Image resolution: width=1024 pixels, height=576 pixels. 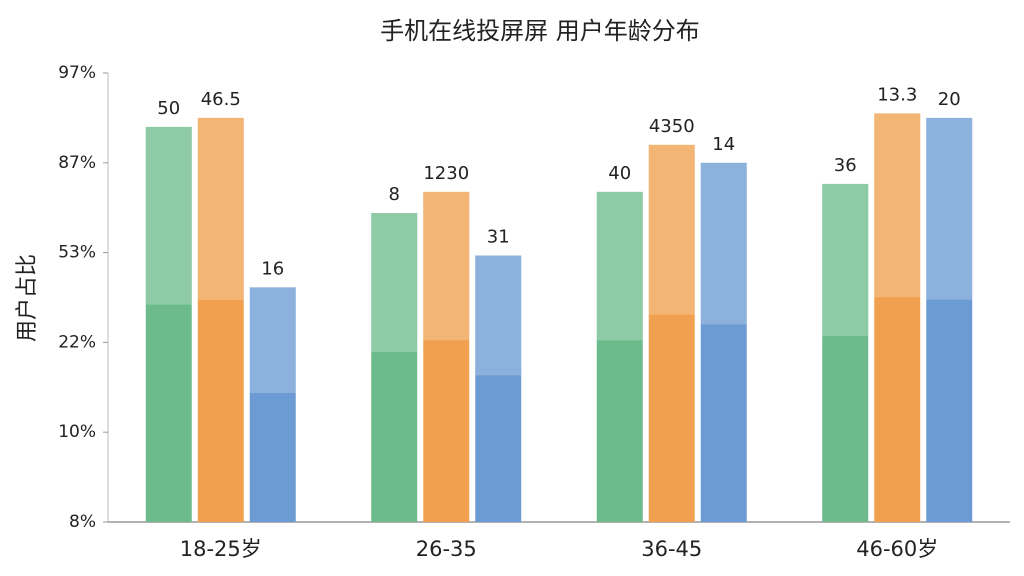 I want to click on bar-annotation: 4350, so click(x=672, y=126).